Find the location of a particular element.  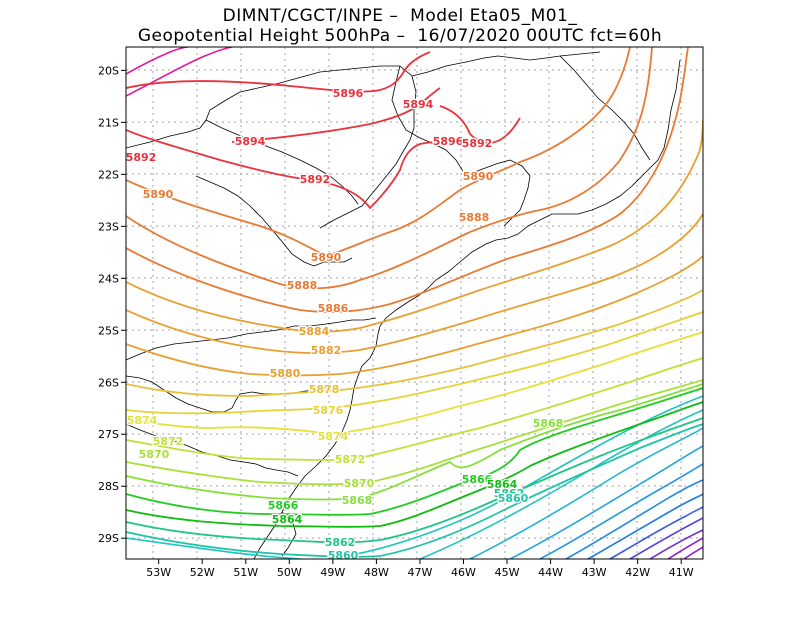

lagoa-coast is located at coordinates (289, 534).